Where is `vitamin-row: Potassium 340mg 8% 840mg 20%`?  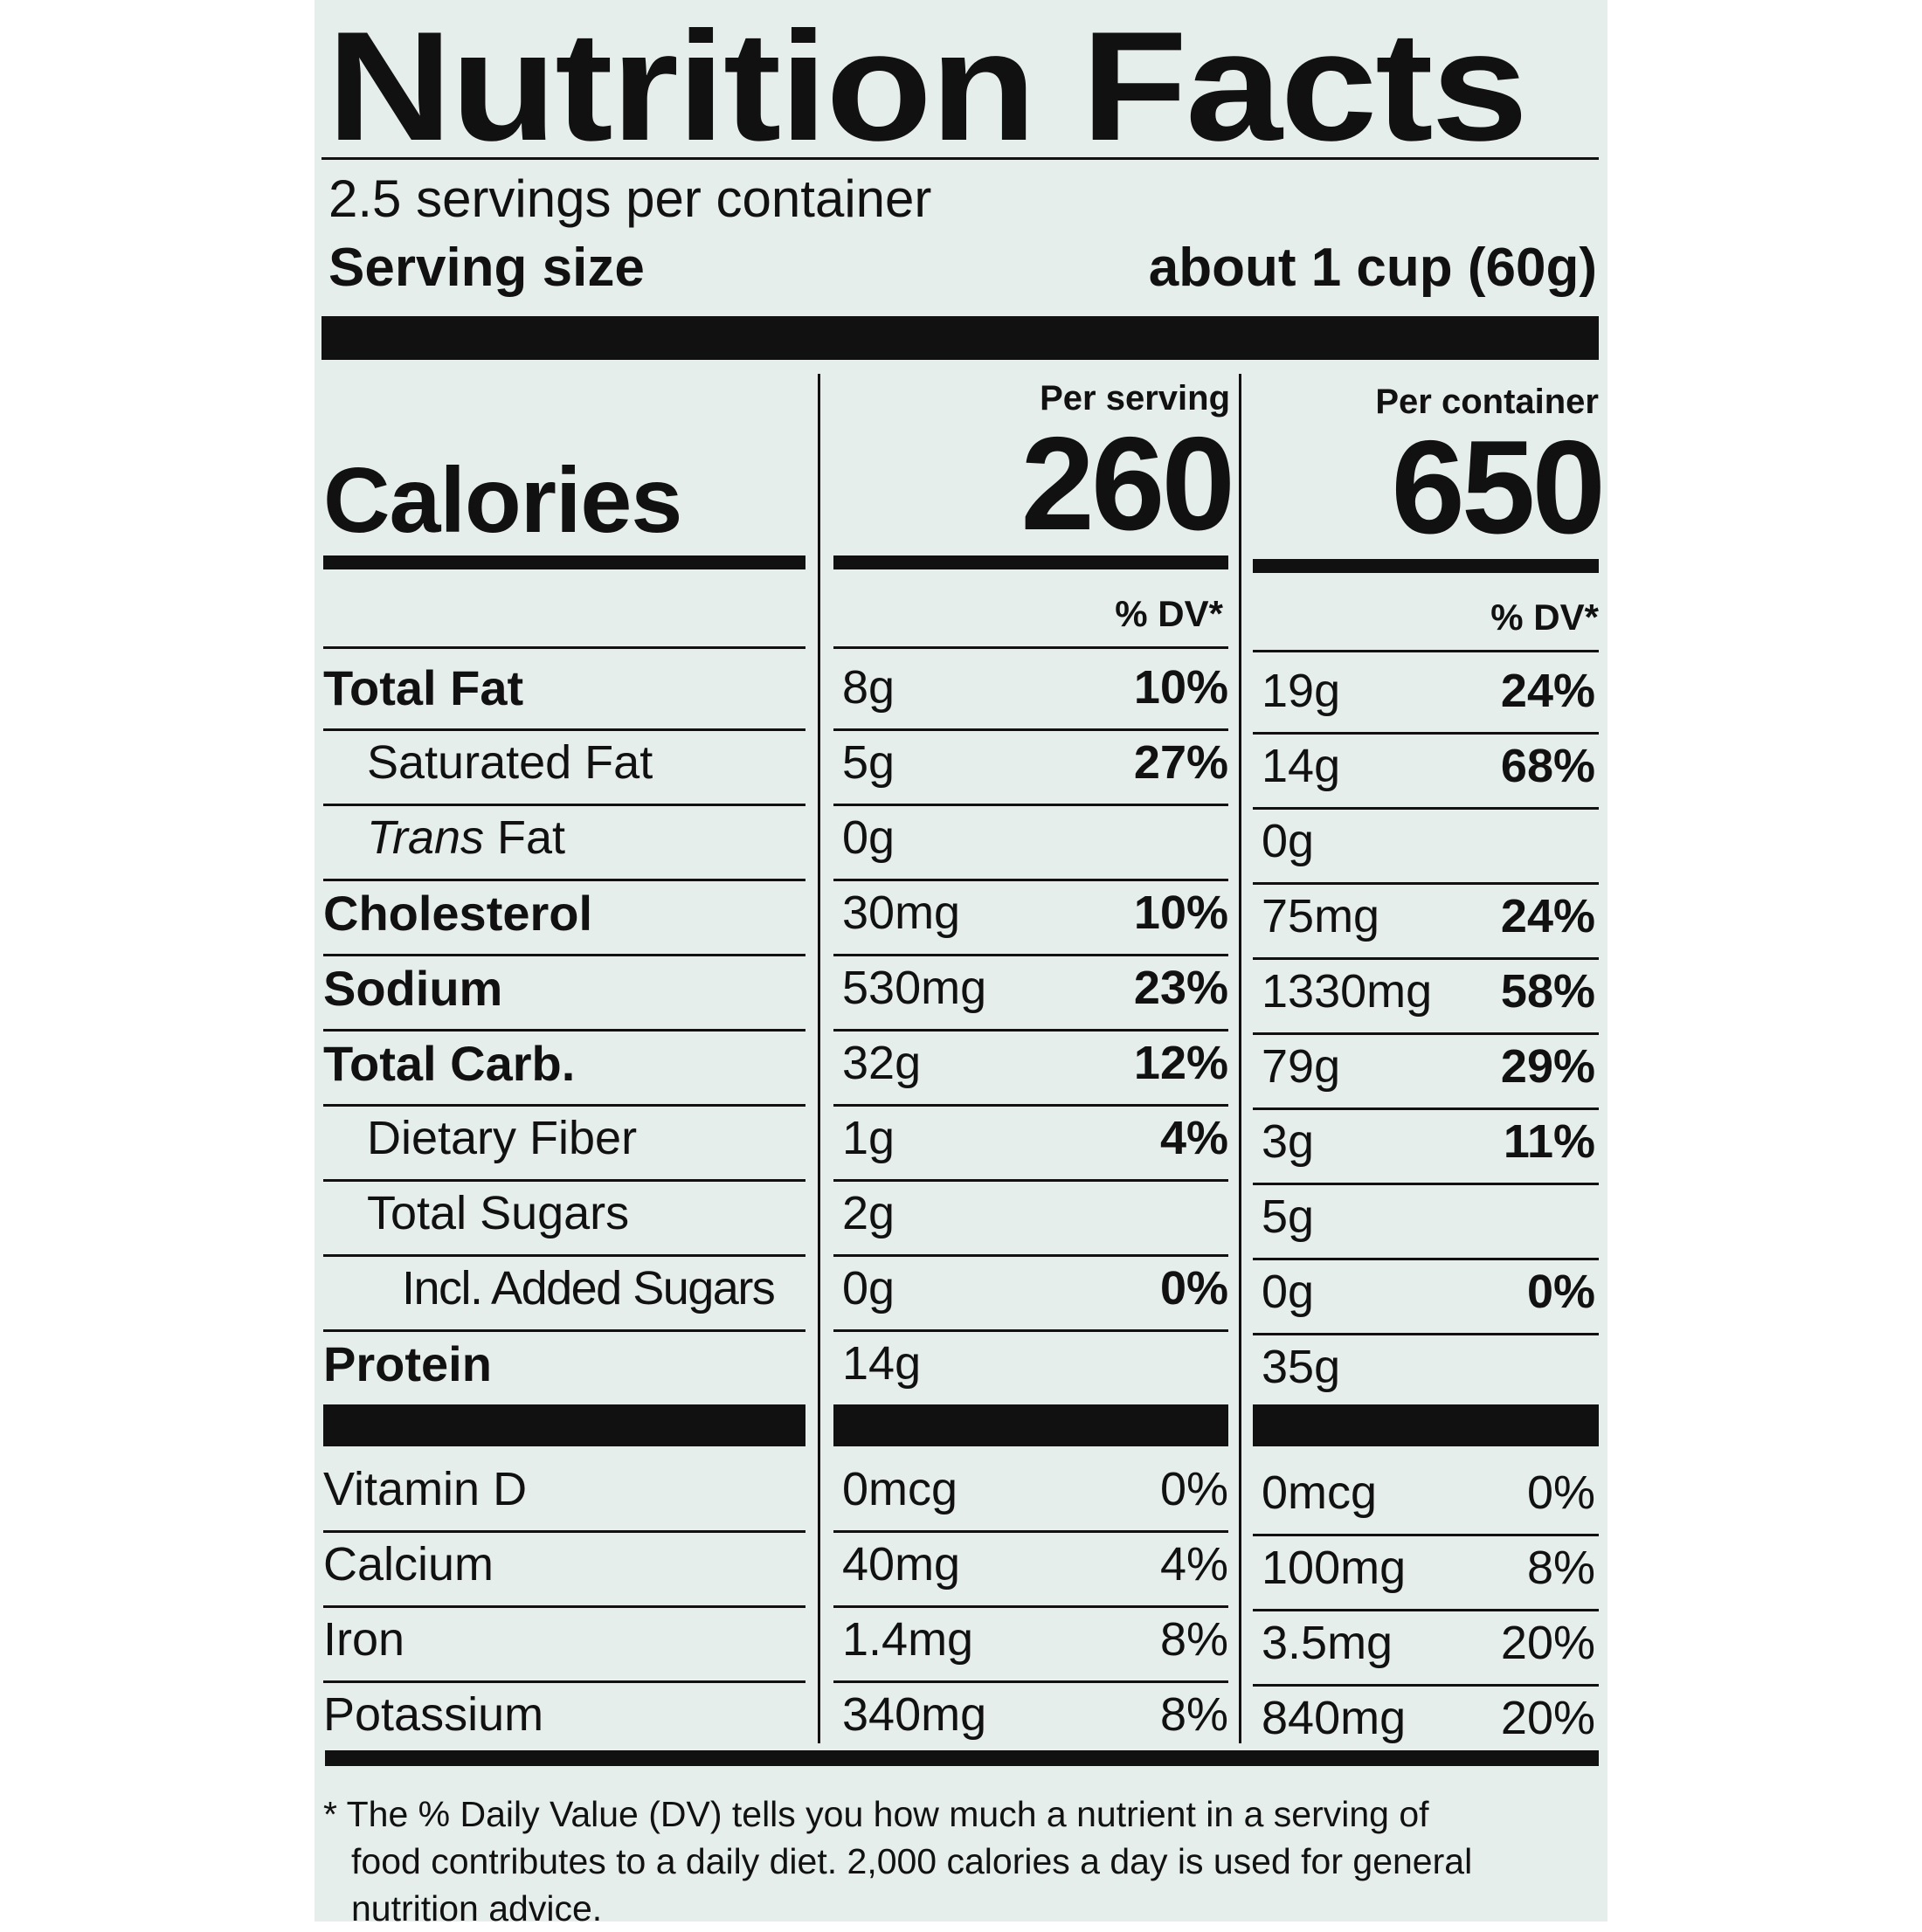
vitamin-row: Potassium 340mg 8% 840mg 20% is located at coordinates (961, 1719).